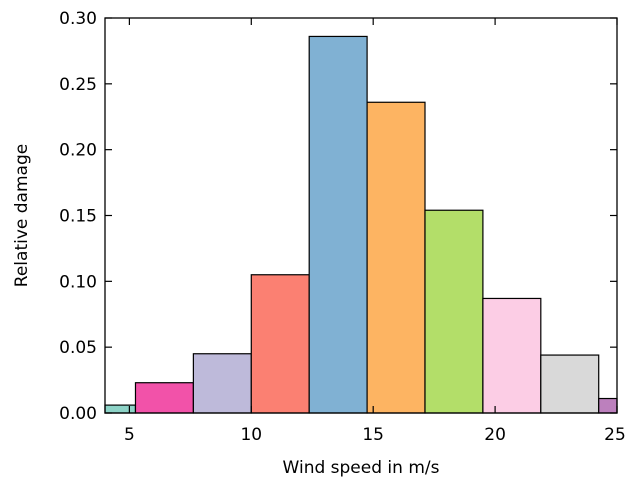 The height and width of the screenshot is (481, 630). What do you see at coordinates (495, 435) in the screenshot?
I see `x-tick-label: 20` at bounding box center [495, 435].